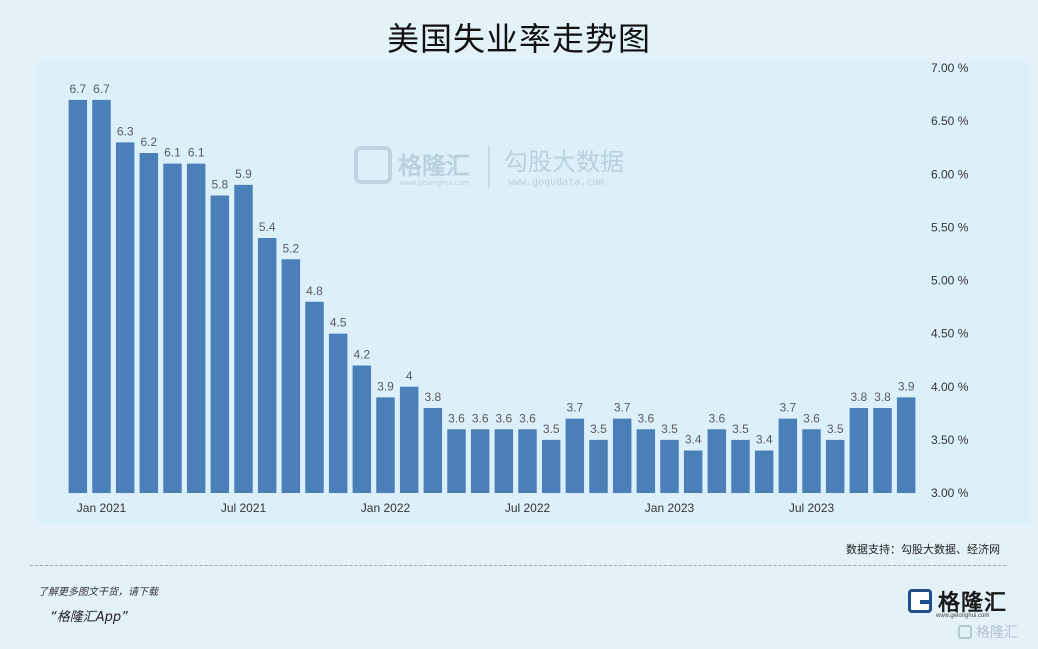 Image resolution: width=1038 pixels, height=649 pixels. Describe the element at coordinates (528, 508) in the screenshot. I see `x-tick-label: Jul 2022` at that location.